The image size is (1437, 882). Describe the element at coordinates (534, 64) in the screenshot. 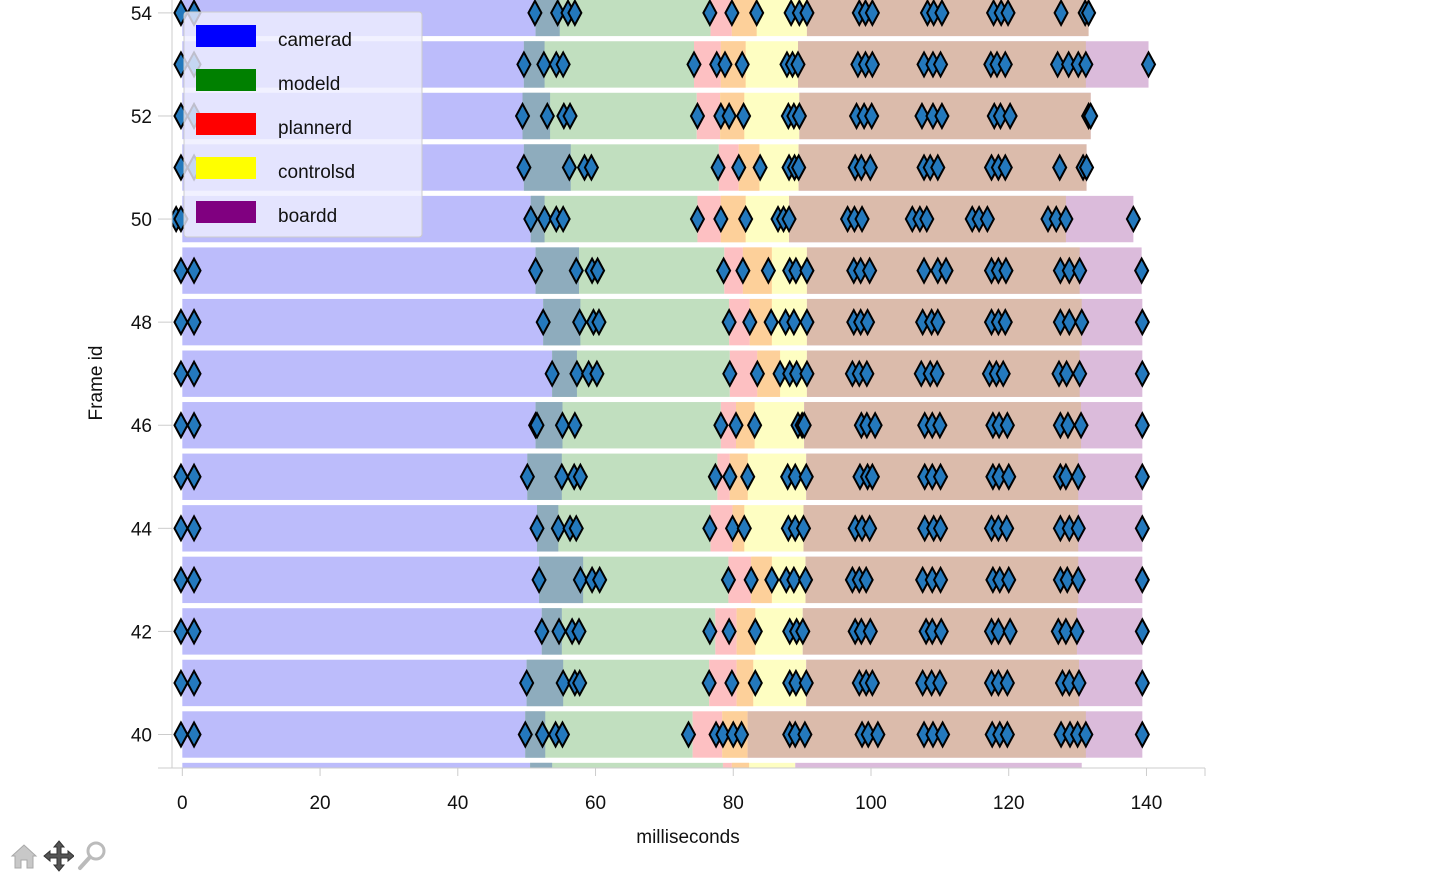

I see `camerad-modeld-overlap-bar` at that location.